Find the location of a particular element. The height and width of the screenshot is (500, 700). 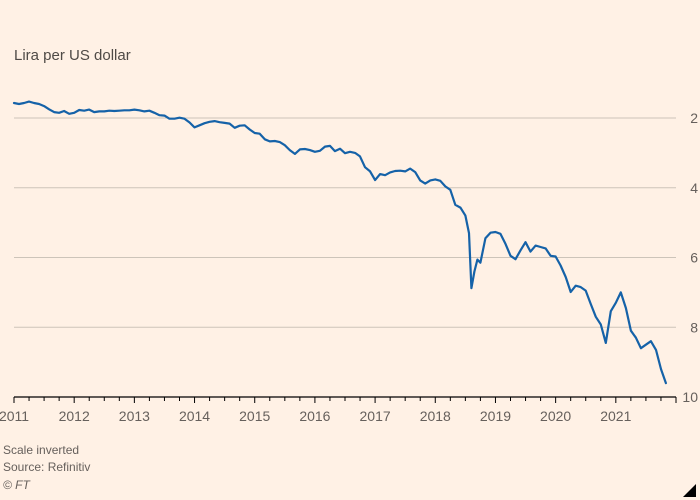

ft-brand-mark: © FT is located at coordinates (16, 485).